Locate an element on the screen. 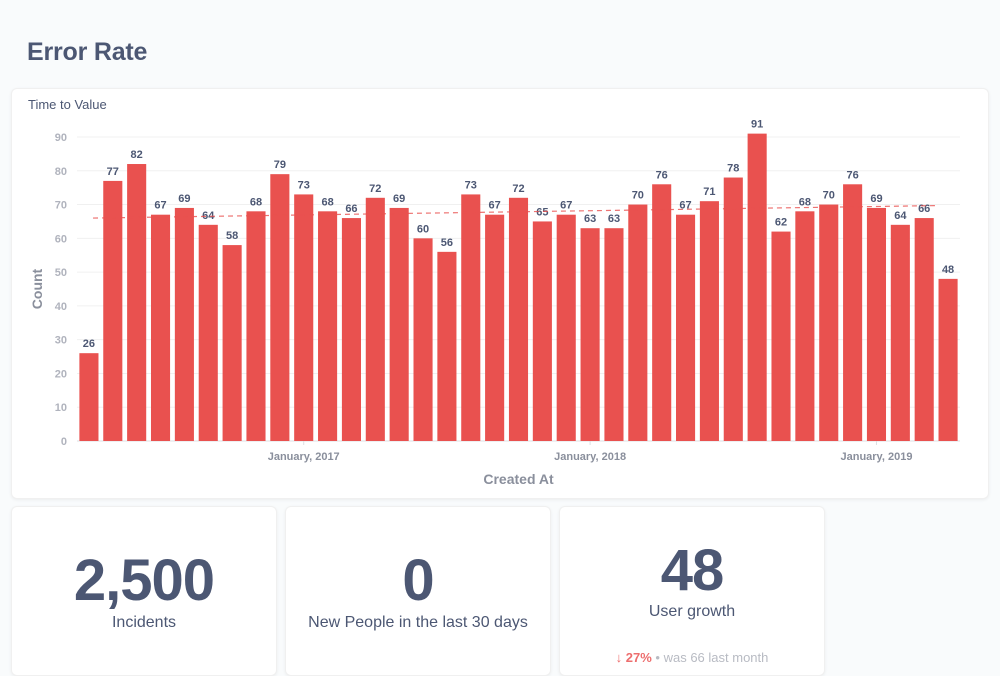 This screenshot has height=676, width=1000. x-tick-label: January, 2019 is located at coordinates (876, 457).